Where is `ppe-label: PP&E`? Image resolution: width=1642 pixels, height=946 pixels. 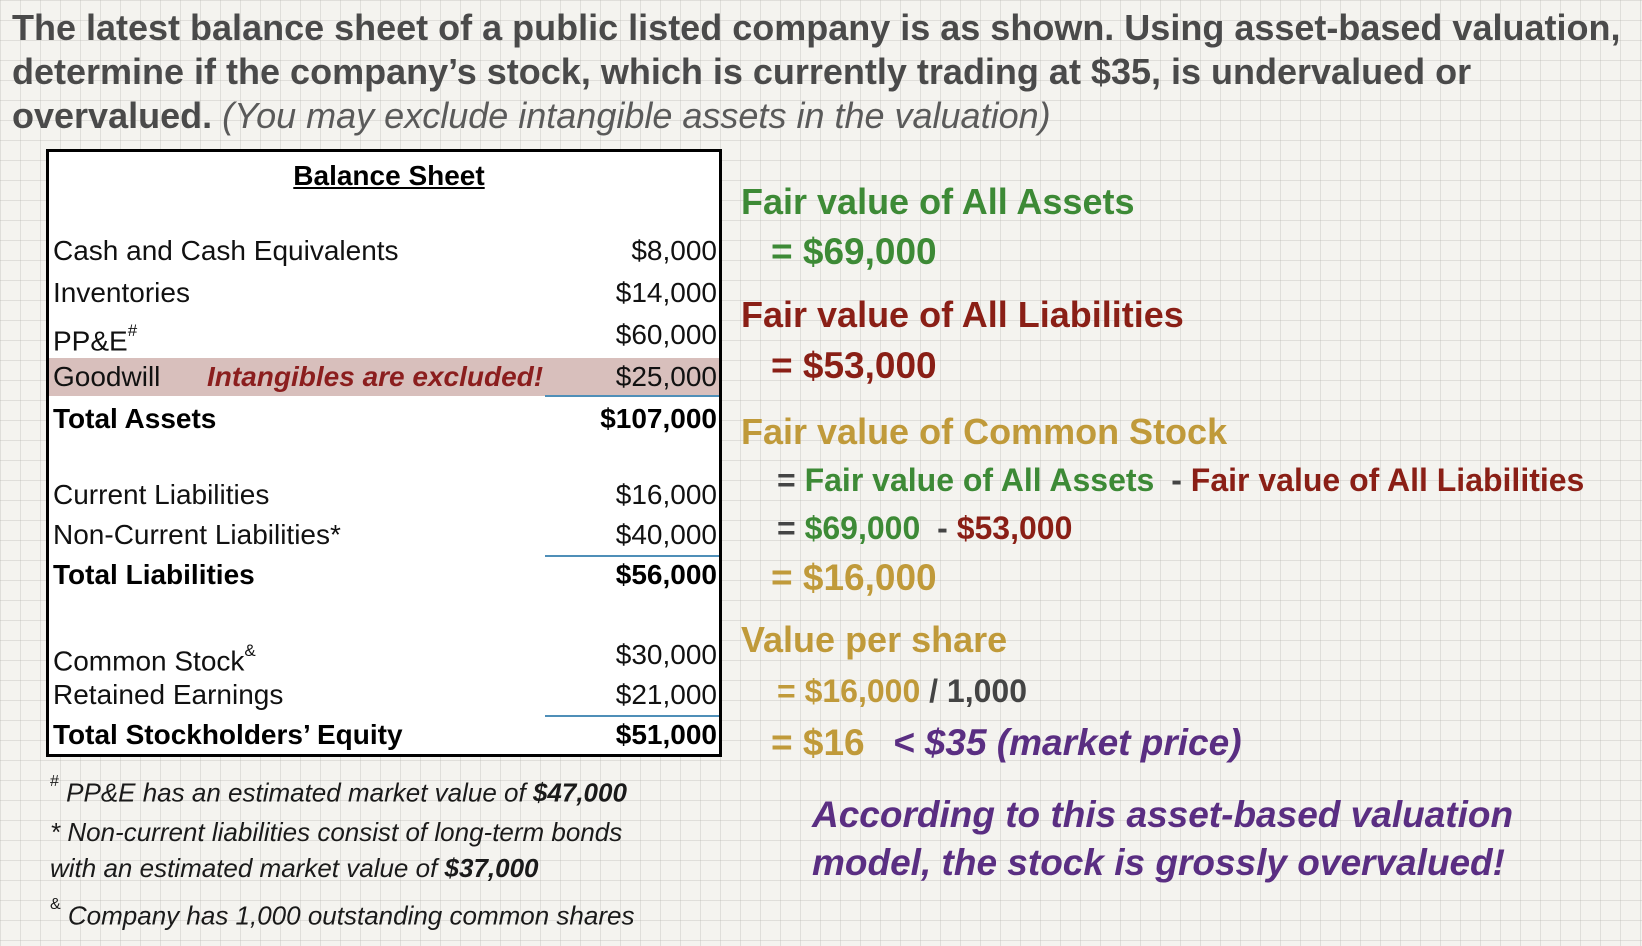
ppe-label: PP&E is located at coordinates (90, 341).